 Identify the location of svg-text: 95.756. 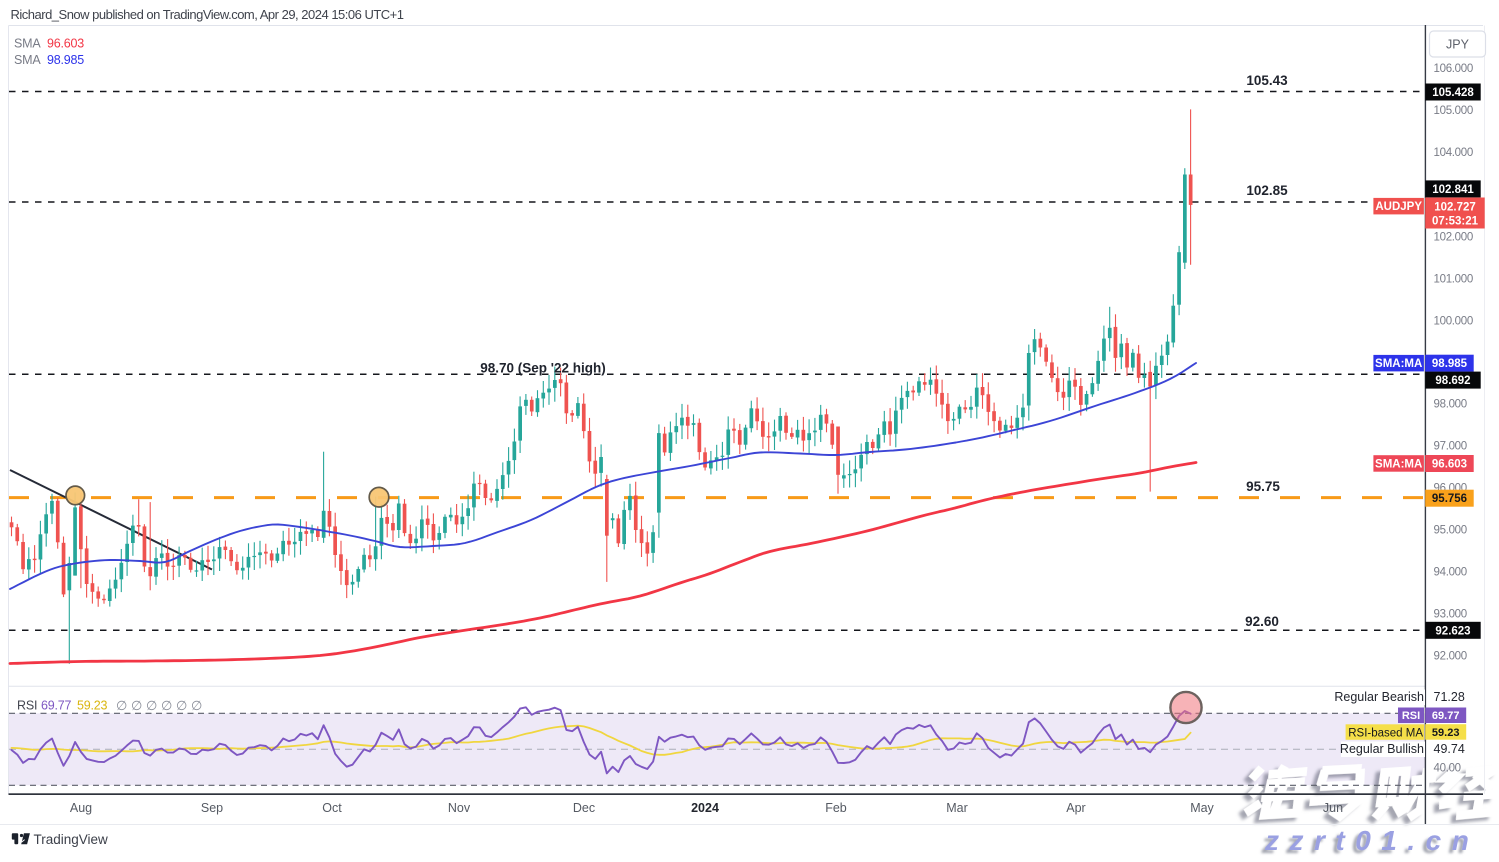
(1449, 499).